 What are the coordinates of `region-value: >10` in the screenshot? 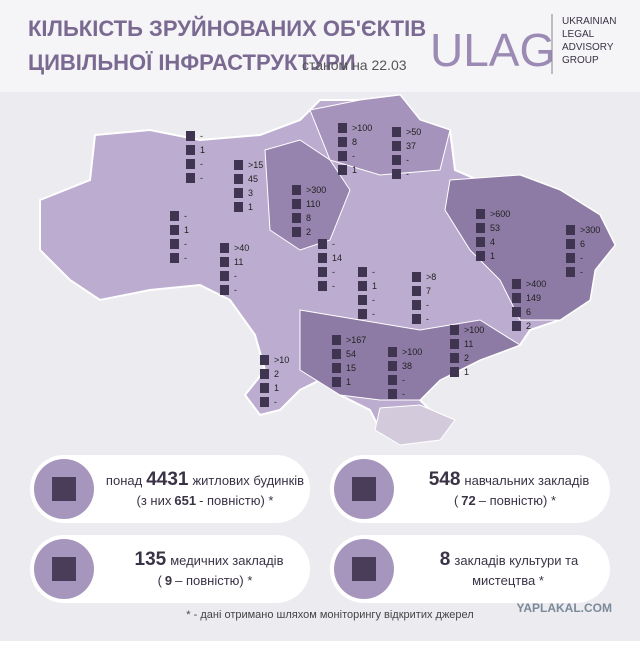 It's located at (281, 360).